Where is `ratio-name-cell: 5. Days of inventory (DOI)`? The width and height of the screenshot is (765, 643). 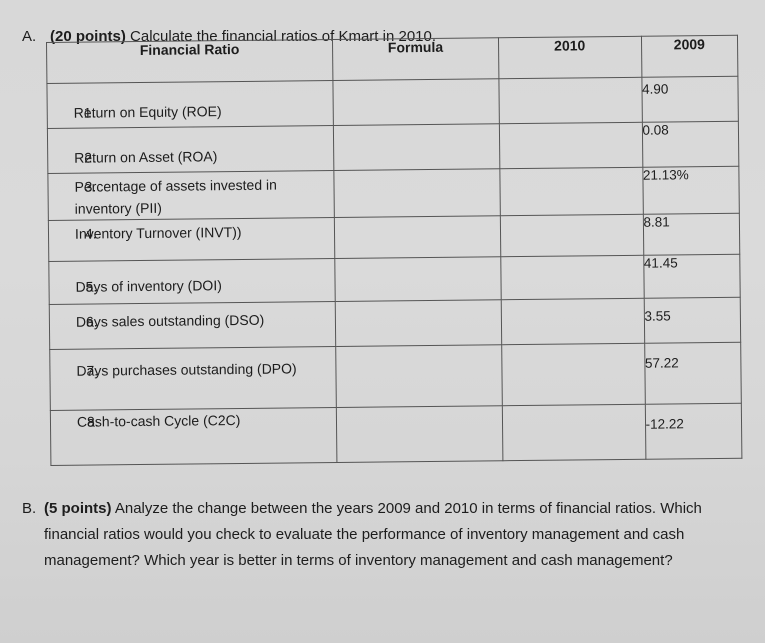
ratio-name-cell: 5. Days of inventory (DOI) is located at coordinates (192, 281).